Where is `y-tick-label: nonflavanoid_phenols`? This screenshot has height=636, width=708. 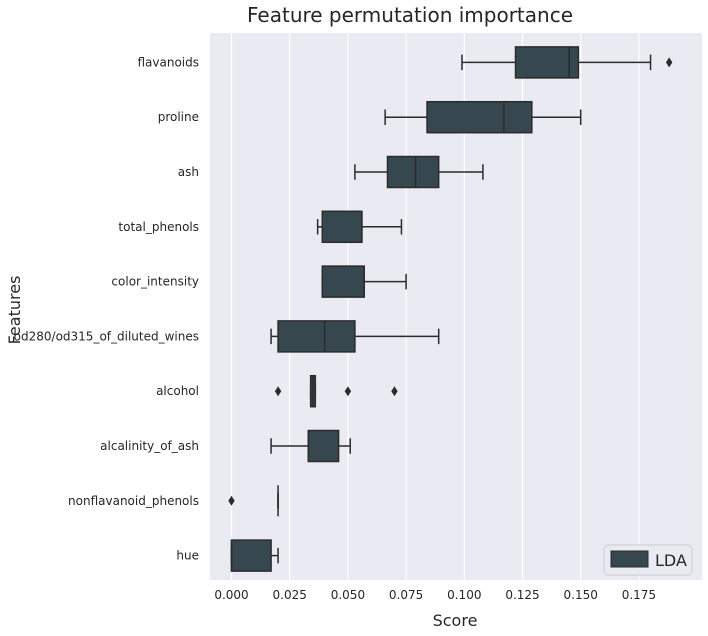 y-tick-label: nonflavanoid_phenols is located at coordinates (133, 501).